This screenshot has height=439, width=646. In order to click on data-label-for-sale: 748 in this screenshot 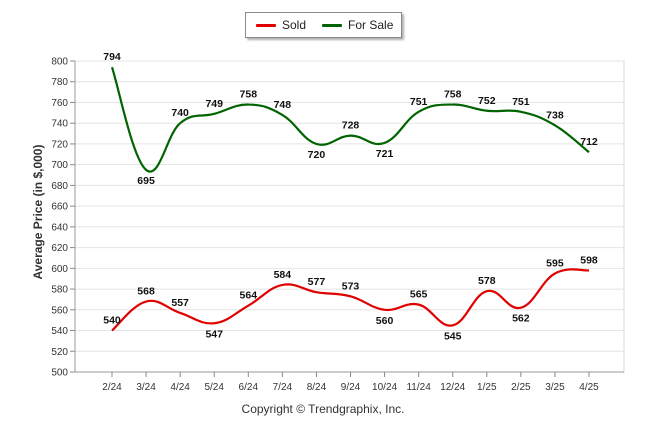, I will do `click(283, 105)`.